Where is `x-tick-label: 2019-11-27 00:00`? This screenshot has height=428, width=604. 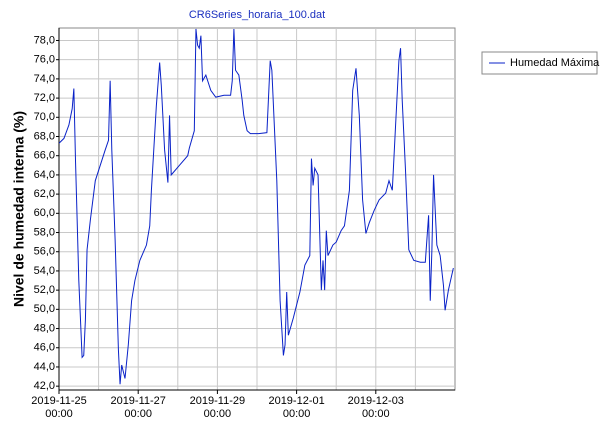
x-tick-label: 2019-11-27 00:00 is located at coordinates (138, 407).